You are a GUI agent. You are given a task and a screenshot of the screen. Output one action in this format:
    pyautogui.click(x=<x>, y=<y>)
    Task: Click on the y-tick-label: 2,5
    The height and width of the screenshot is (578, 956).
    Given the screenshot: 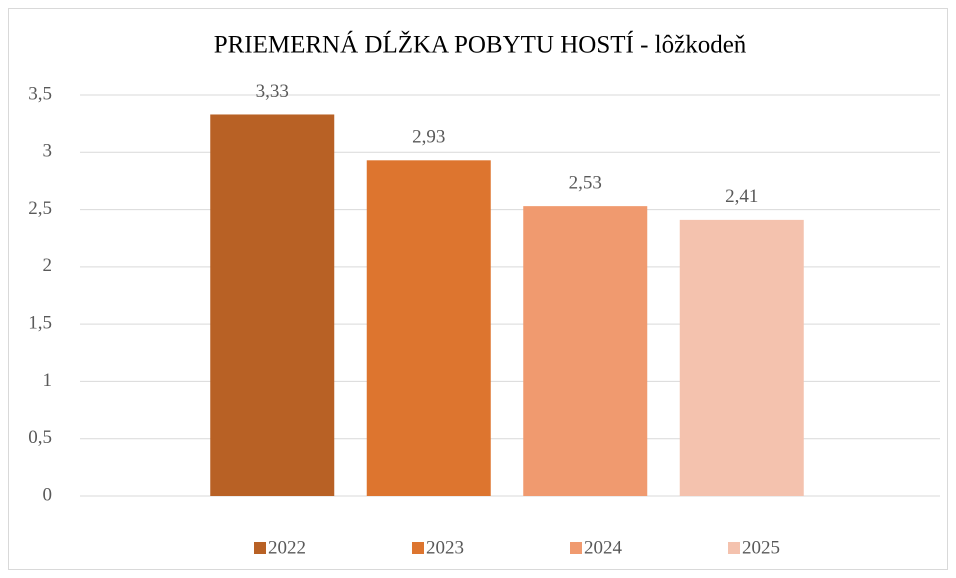 What is the action you would take?
    pyautogui.click(x=40, y=208)
    